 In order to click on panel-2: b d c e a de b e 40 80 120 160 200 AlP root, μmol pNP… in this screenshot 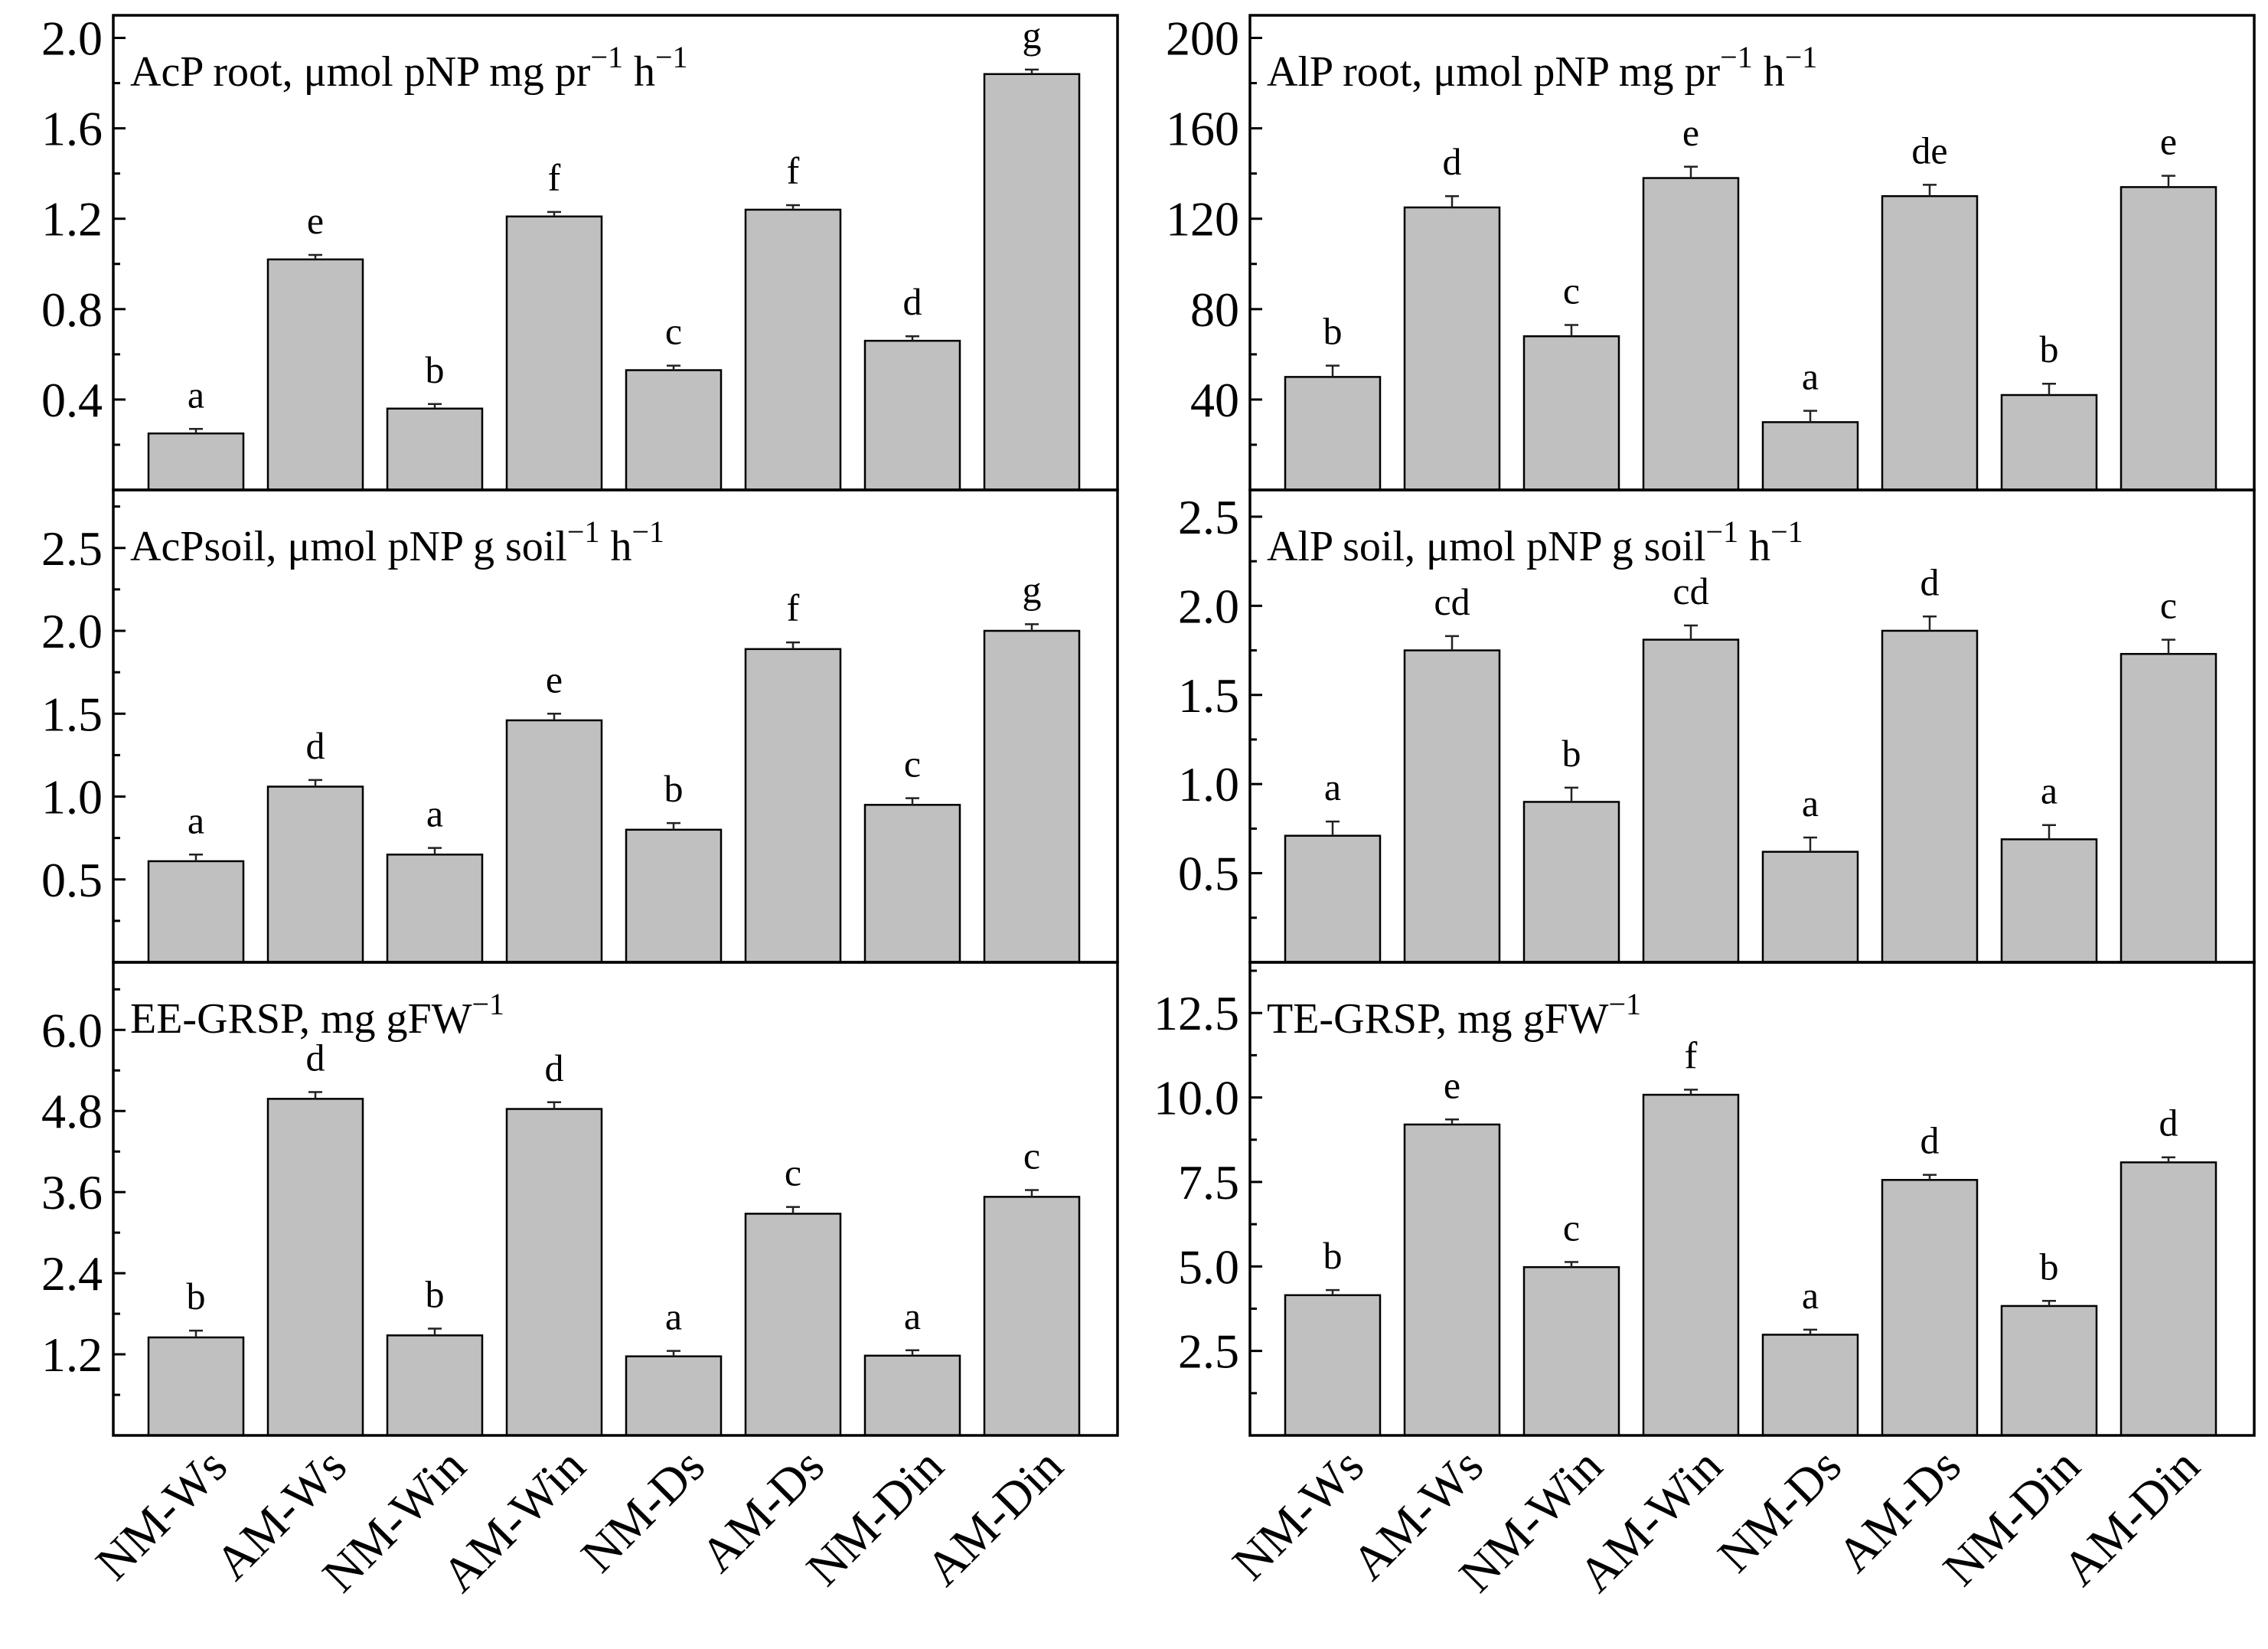, I will do `click(1711, 251)`.